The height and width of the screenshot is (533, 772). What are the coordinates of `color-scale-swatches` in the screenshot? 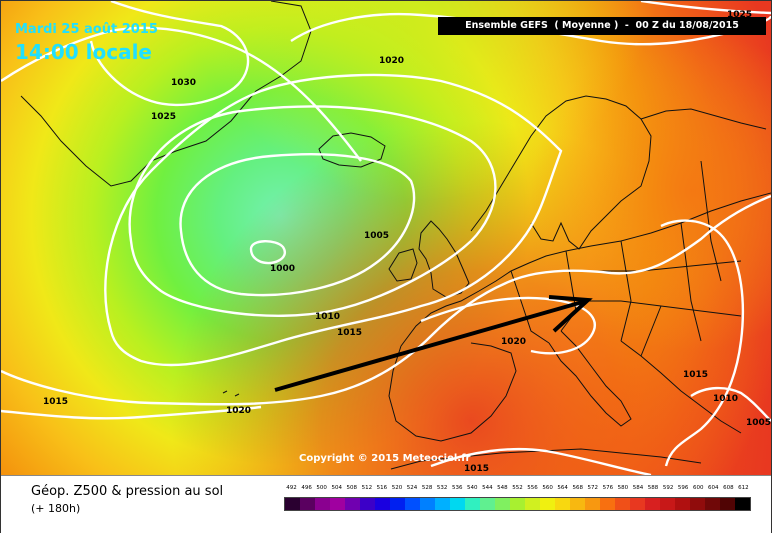 It's located at (517, 504).